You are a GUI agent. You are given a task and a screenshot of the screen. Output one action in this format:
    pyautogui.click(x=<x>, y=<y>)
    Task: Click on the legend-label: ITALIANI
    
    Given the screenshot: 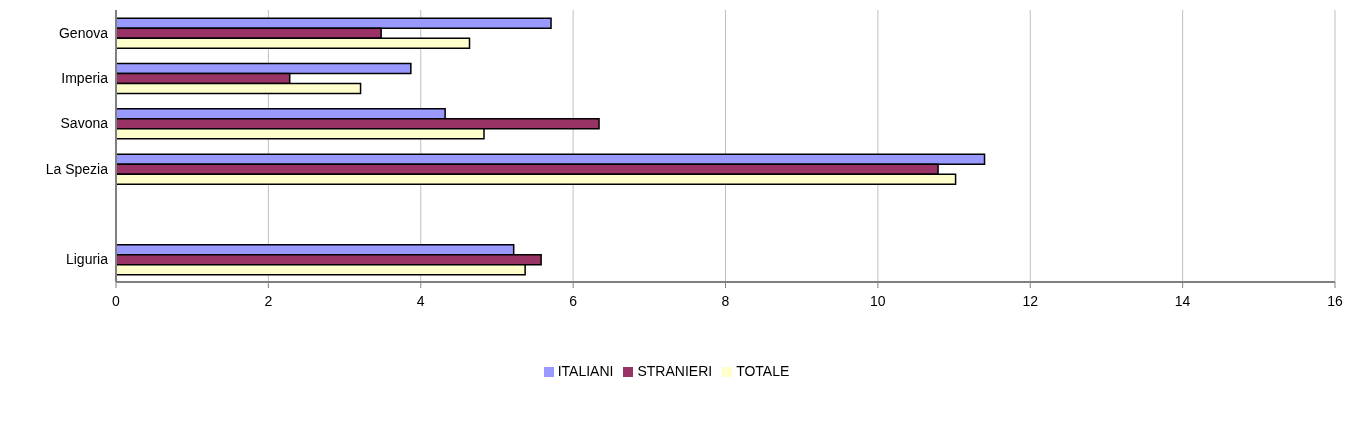 What is the action you would take?
    pyautogui.click(x=585, y=371)
    